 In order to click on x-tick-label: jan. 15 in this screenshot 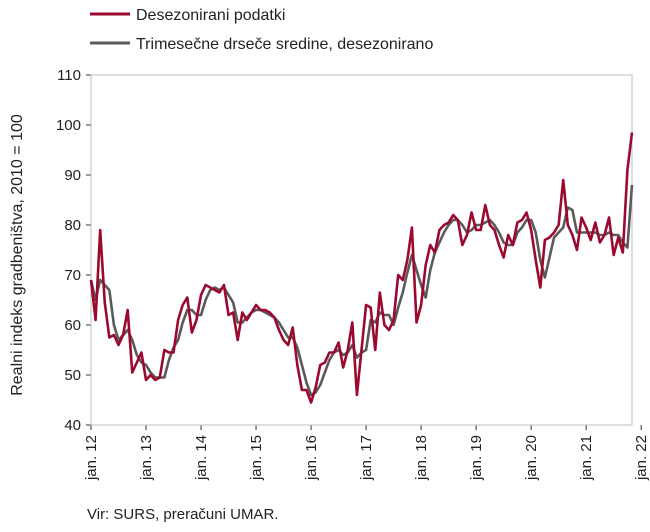, I will do `click(256, 458)`.